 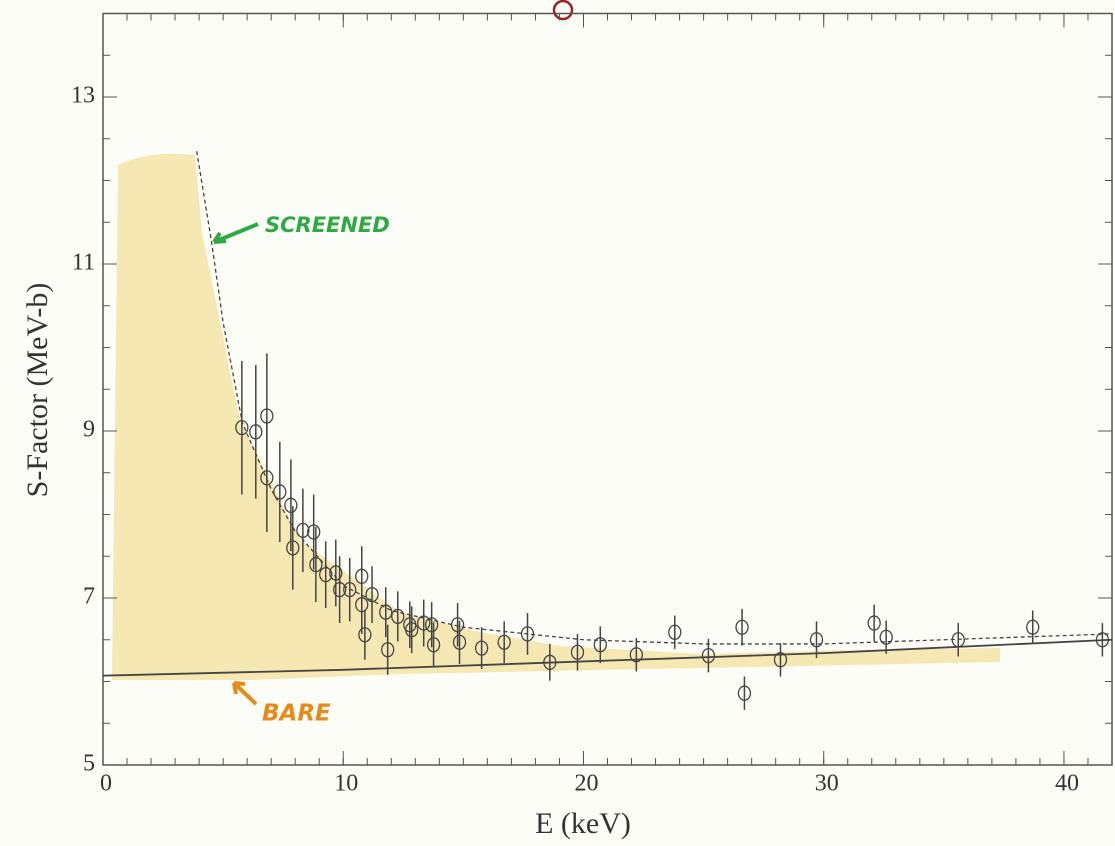 I want to click on y-tick-label: 11, so click(x=83, y=263).